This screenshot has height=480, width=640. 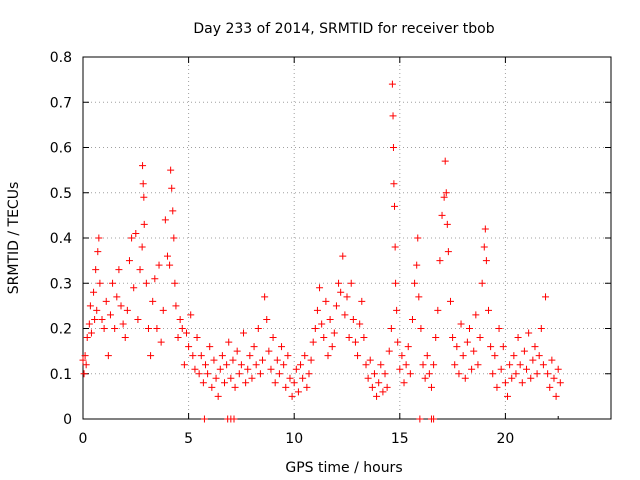 What do you see at coordinates (61, 375) in the screenshot?
I see `y-tick-label: 0.1` at bounding box center [61, 375].